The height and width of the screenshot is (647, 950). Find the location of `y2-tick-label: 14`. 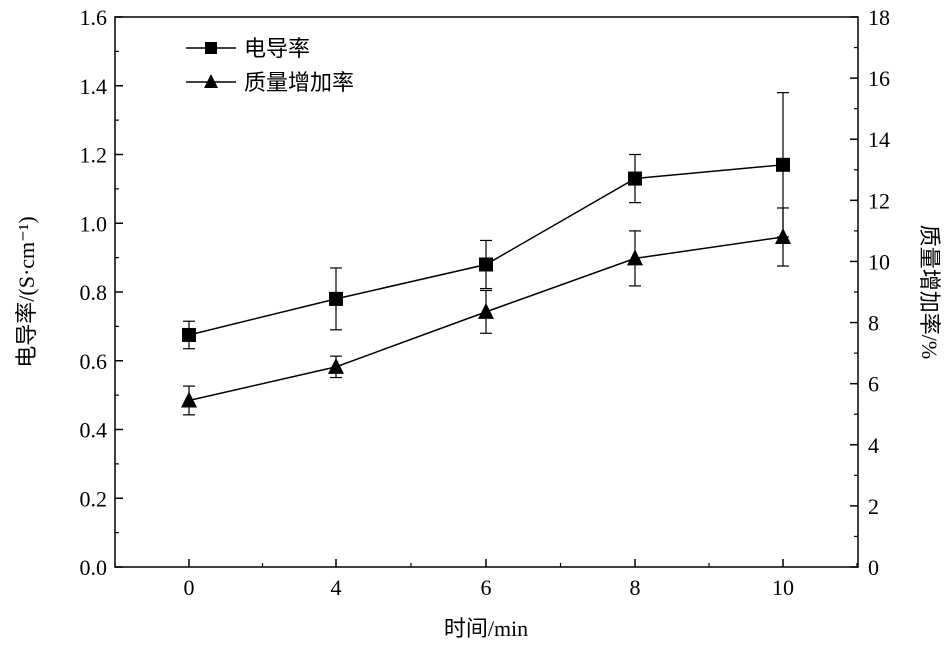

y2-tick-label: 14 is located at coordinates (879, 139).